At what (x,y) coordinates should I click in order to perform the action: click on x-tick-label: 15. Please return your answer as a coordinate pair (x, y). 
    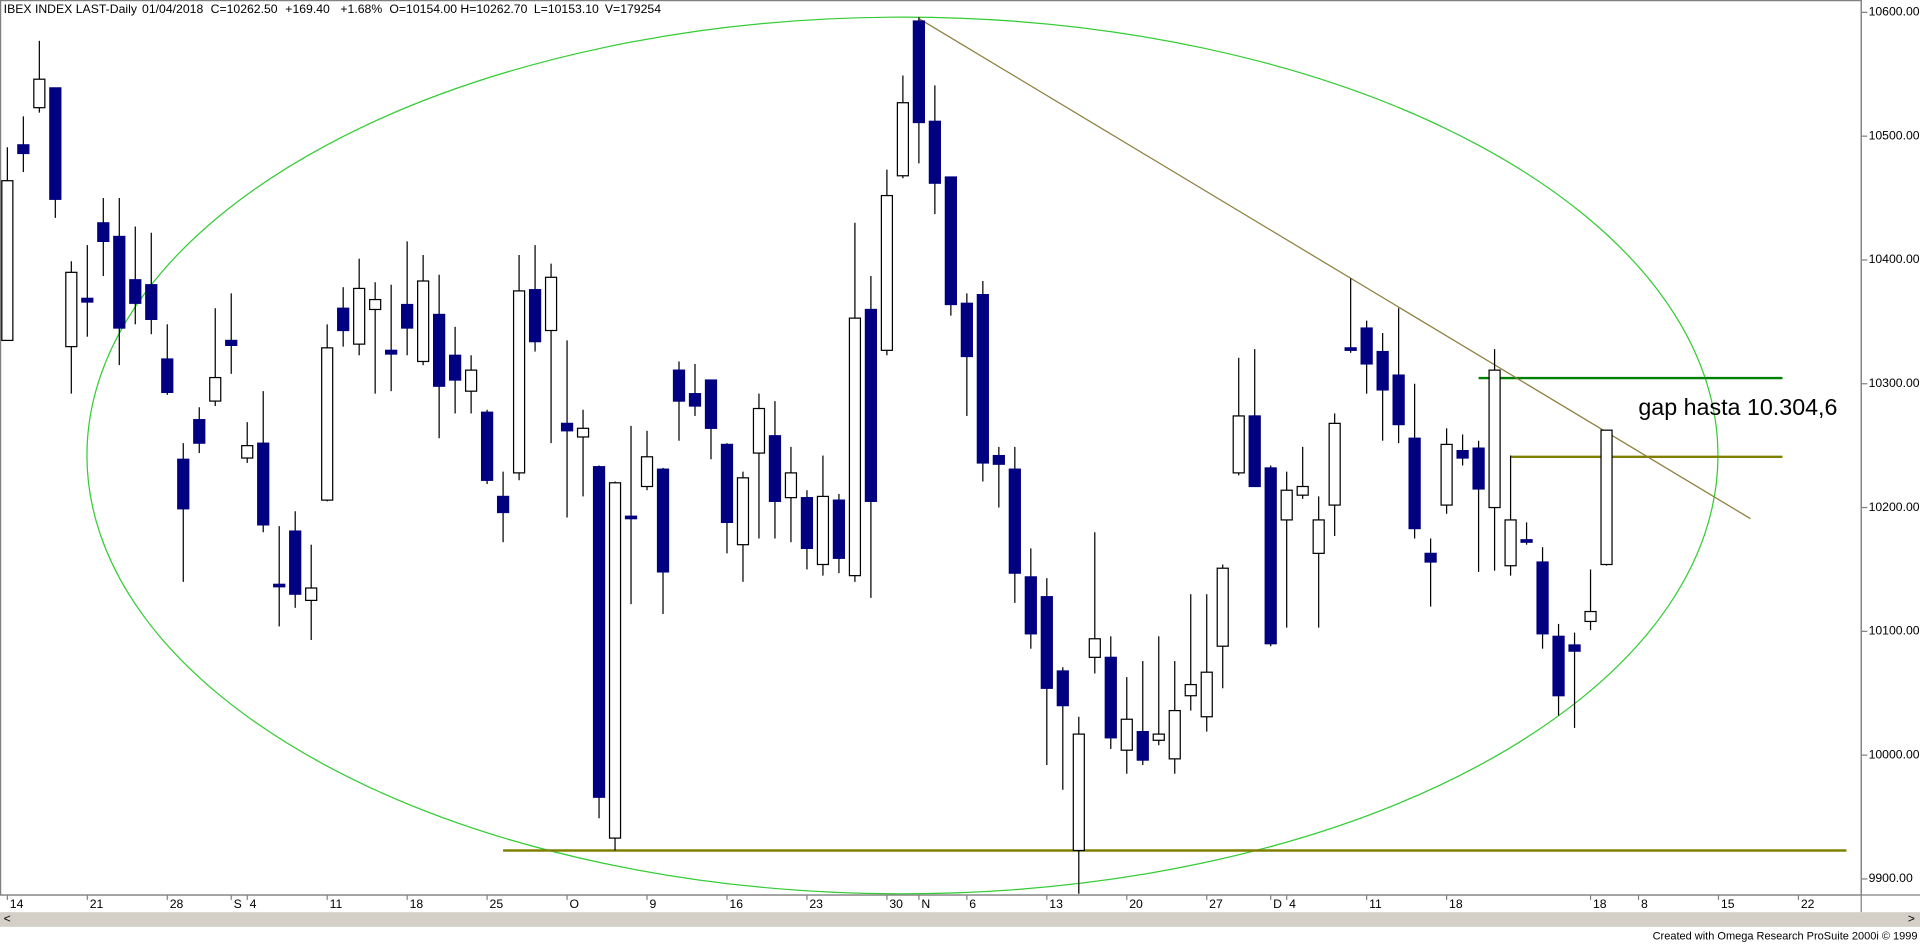
    Looking at the image, I should click on (1728, 904).